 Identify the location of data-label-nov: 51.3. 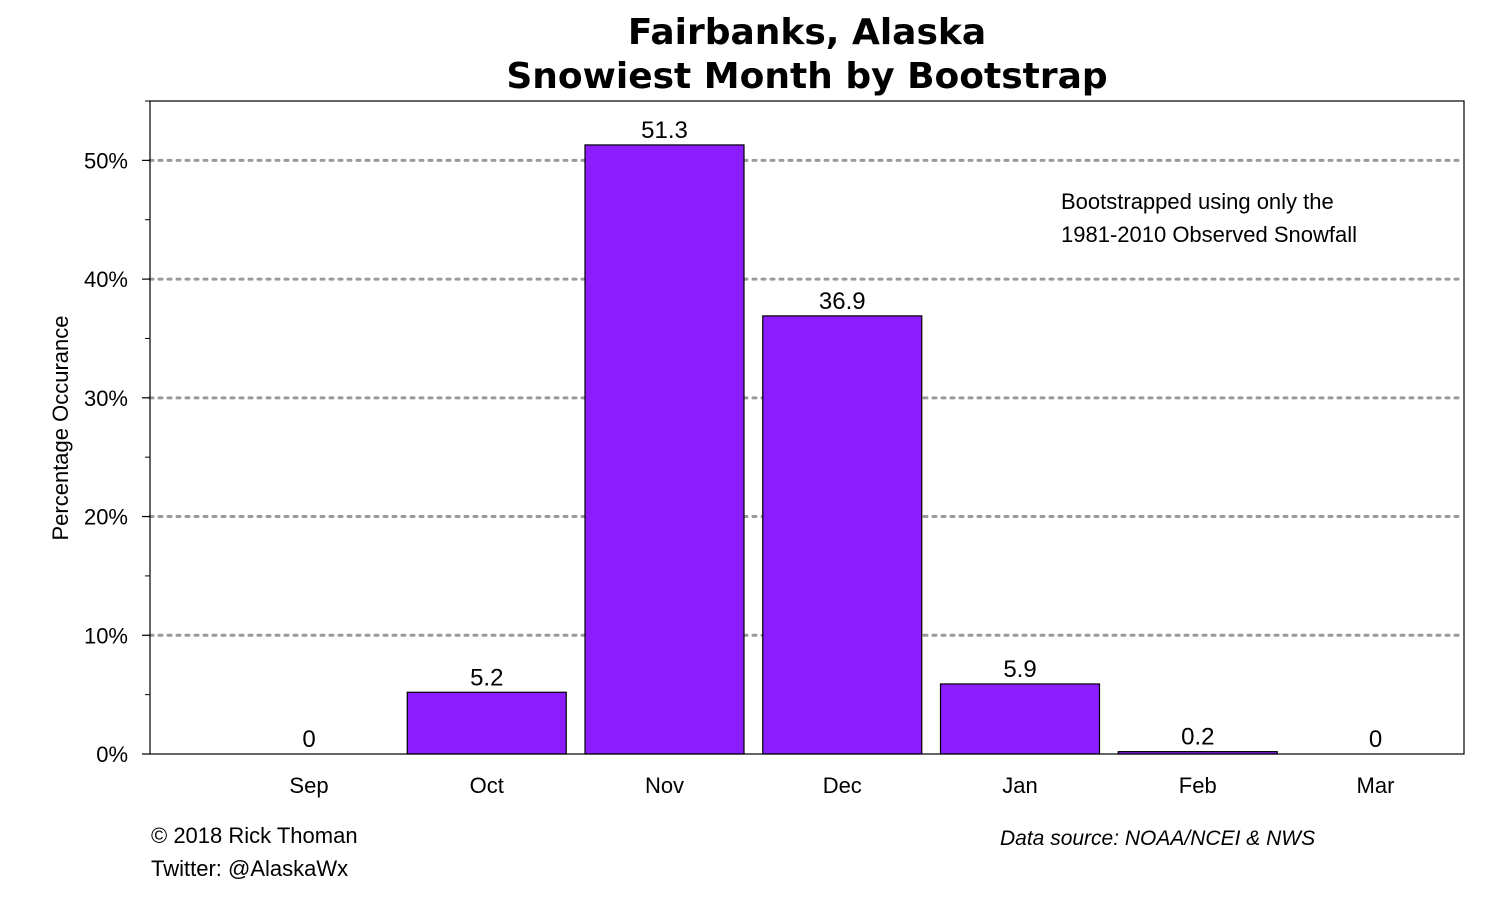
(664, 130).